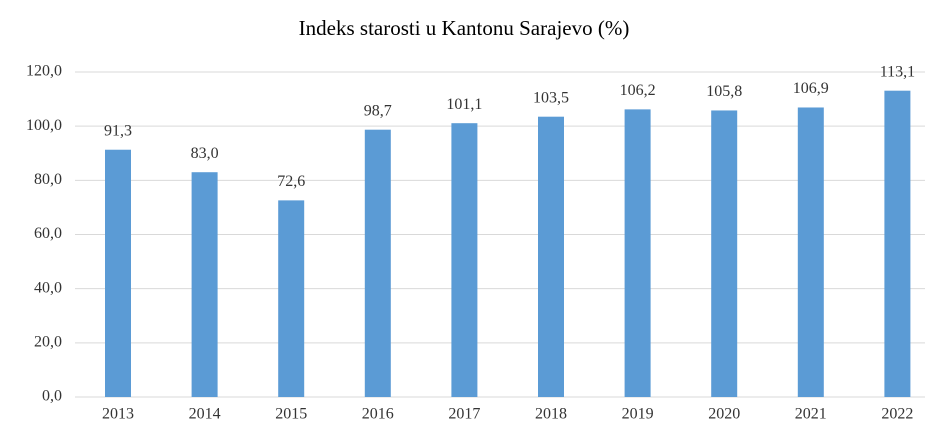  Describe the element at coordinates (52, 396) in the screenshot. I see `y-tick-label: 0,0` at that location.